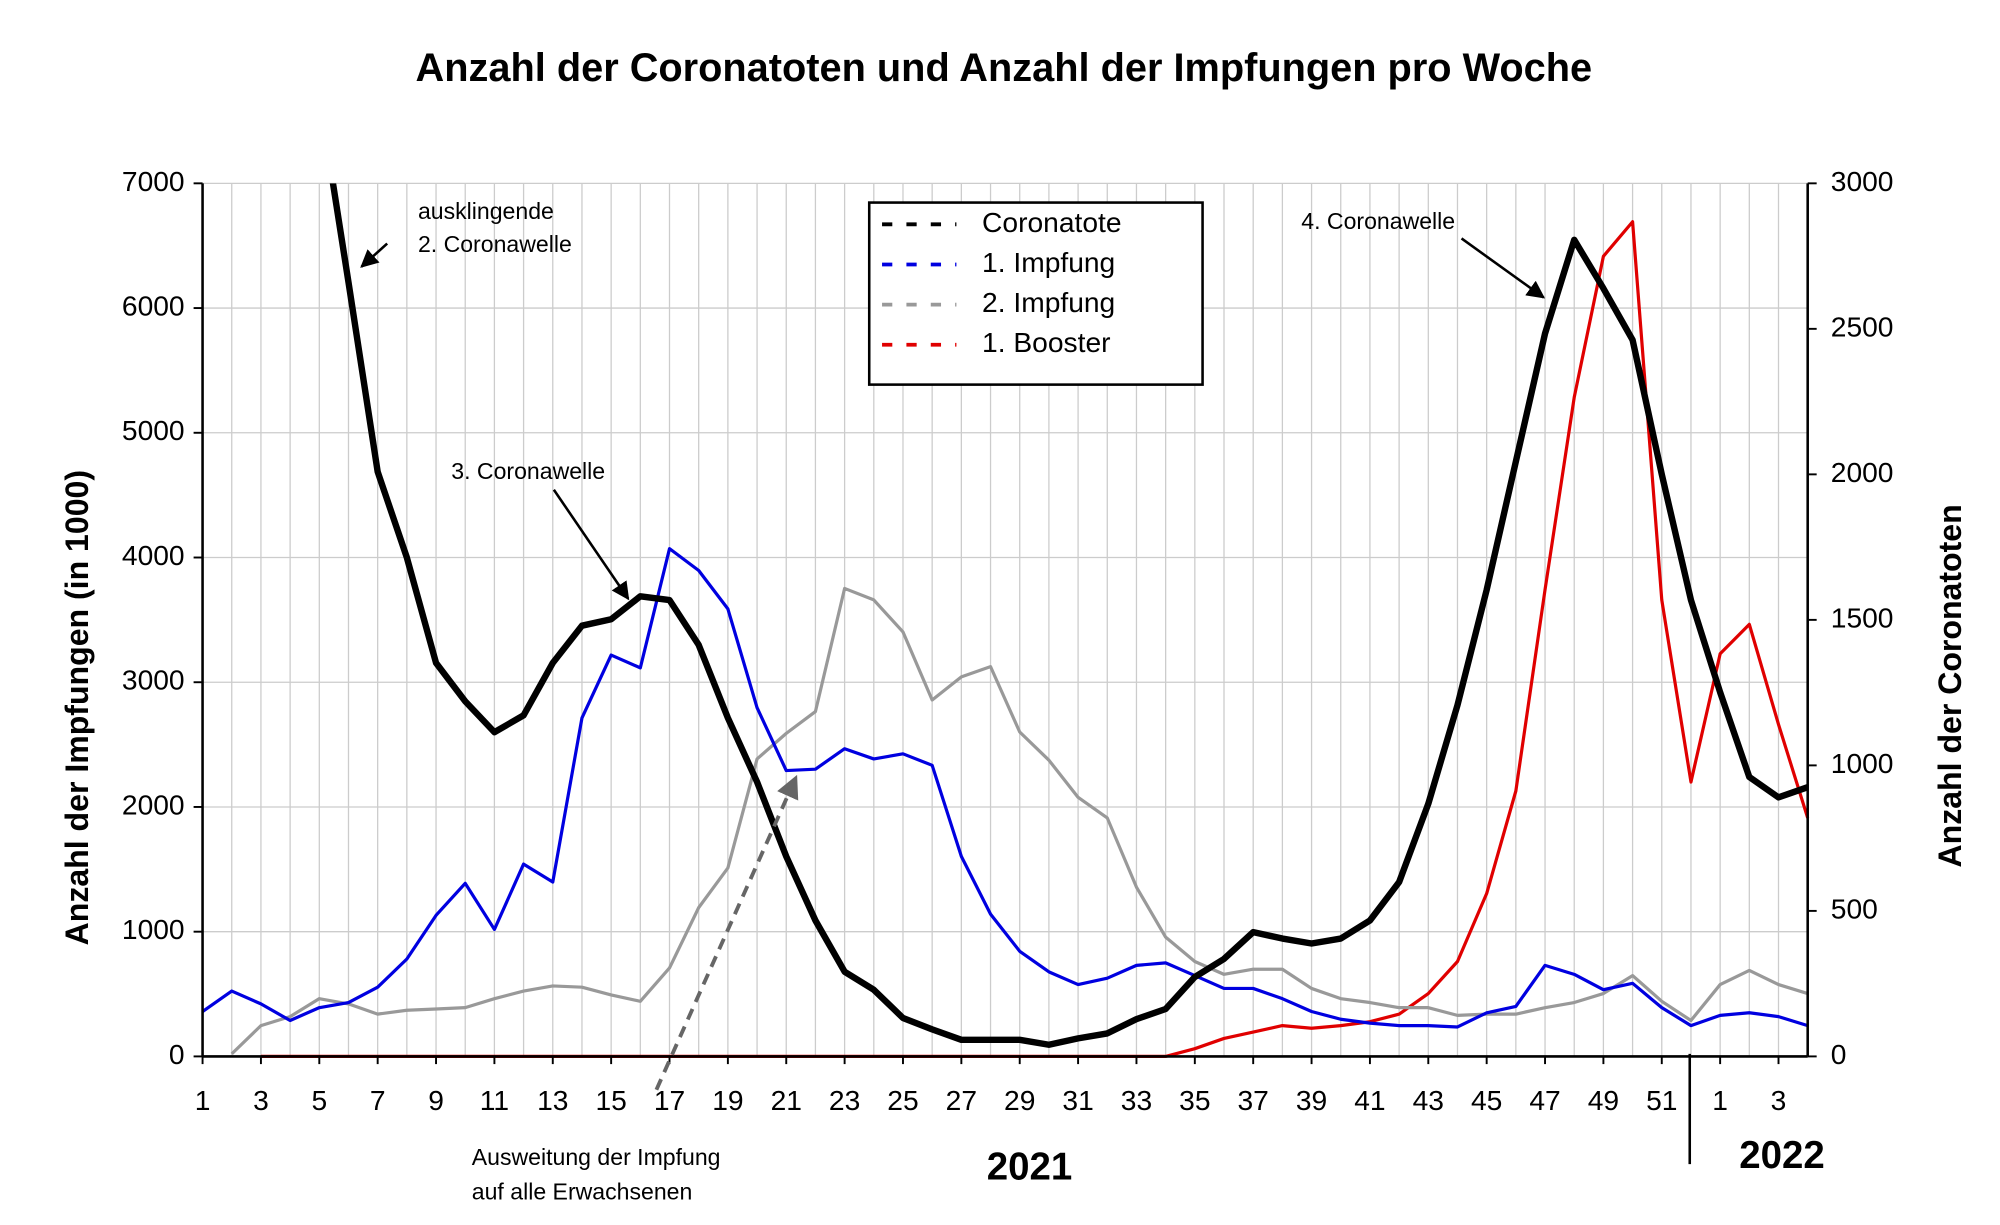 The image size is (2000, 1225). Describe the element at coordinates (1839, 1054) in the screenshot. I see `y2-tick-label: 0` at that location.